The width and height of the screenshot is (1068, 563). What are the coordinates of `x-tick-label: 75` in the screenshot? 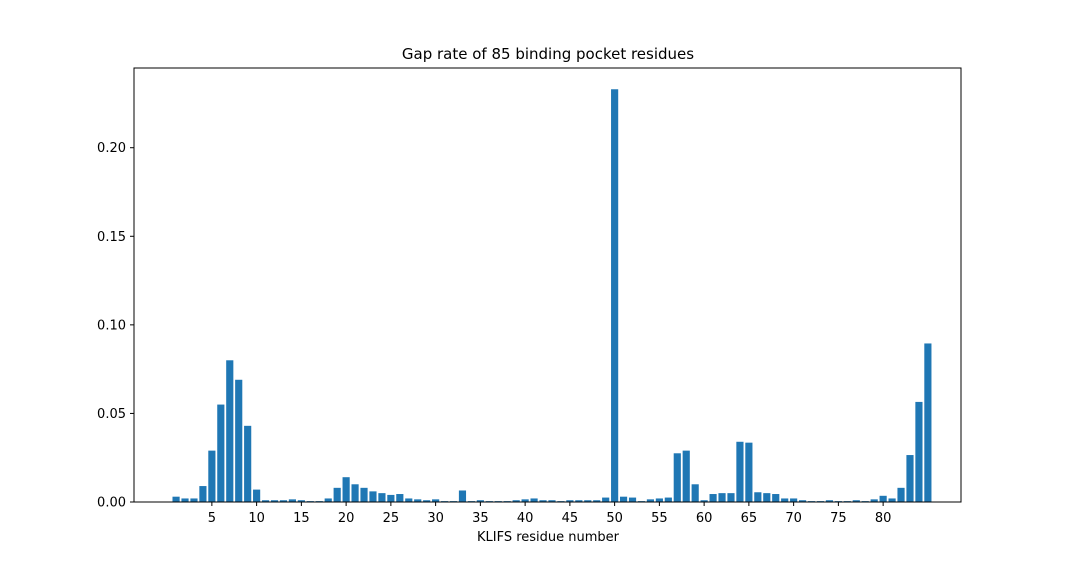 It's located at (838, 518).